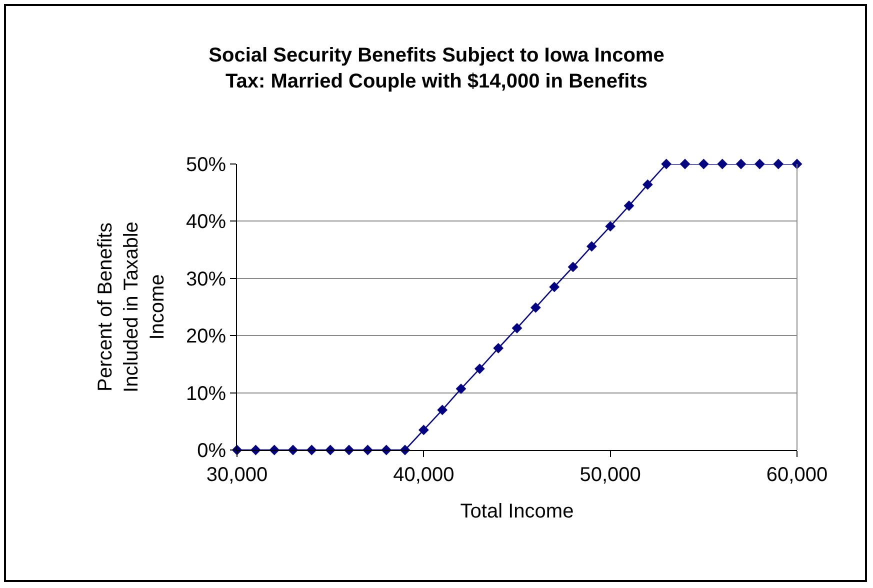 This screenshot has height=588, width=873. Describe the element at coordinates (131, 307) in the screenshot. I see `y-axis-title: Percent of Benefits Included in Taxable Income` at that location.